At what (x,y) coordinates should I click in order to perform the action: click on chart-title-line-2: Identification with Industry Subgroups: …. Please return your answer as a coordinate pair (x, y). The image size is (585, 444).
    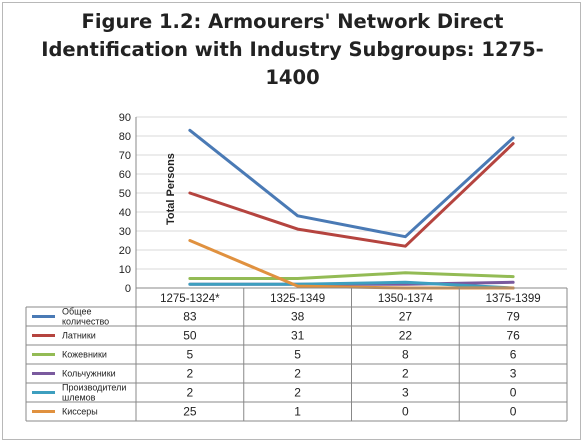
    Looking at the image, I should click on (292, 49).